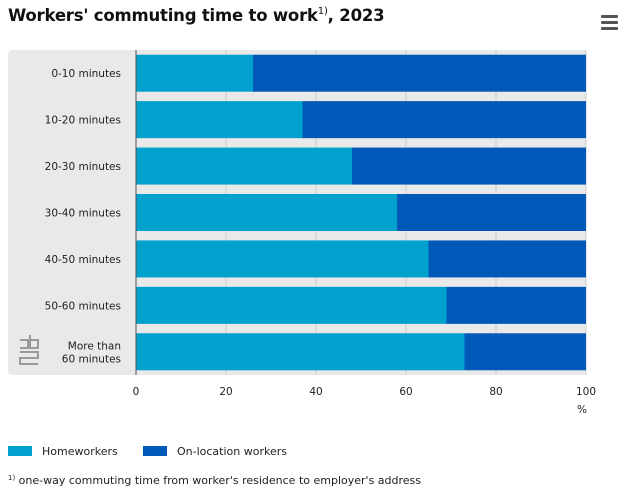 The width and height of the screenshot is (639, 491). What do you see at coordinates (282, 259) in the screenshot?
I see `bar-homeworkers-40-50-minutes` at bounding box center [282, 259].